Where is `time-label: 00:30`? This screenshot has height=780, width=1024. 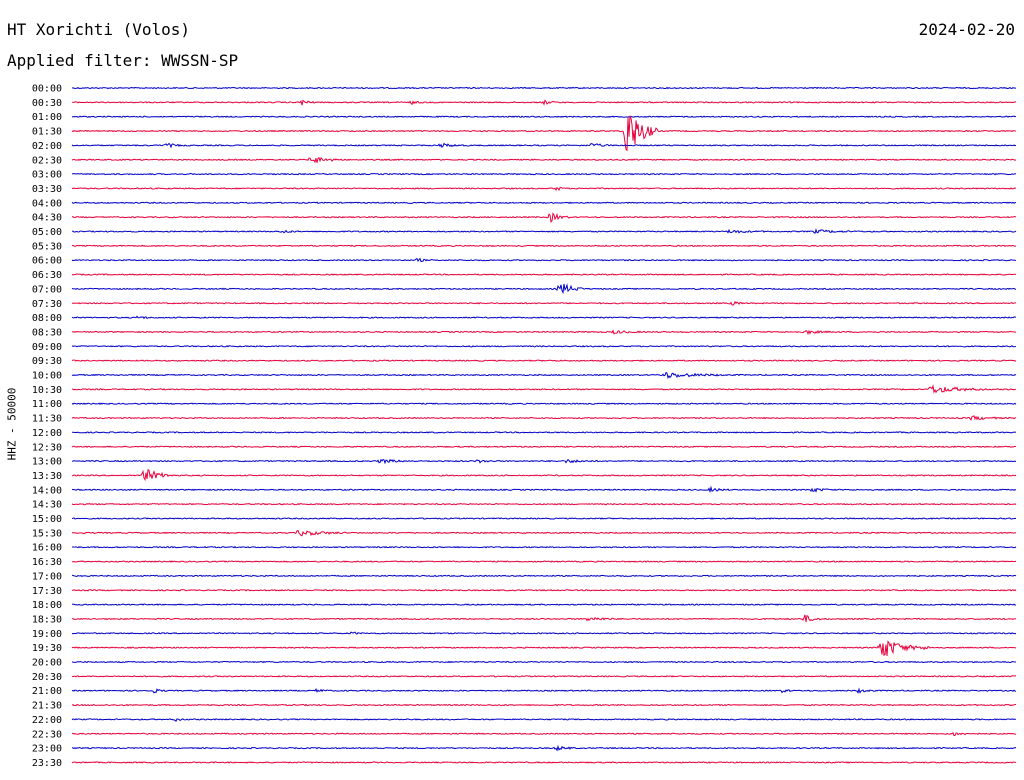 time-label: 00:30 is located at coordinates (47, 103).